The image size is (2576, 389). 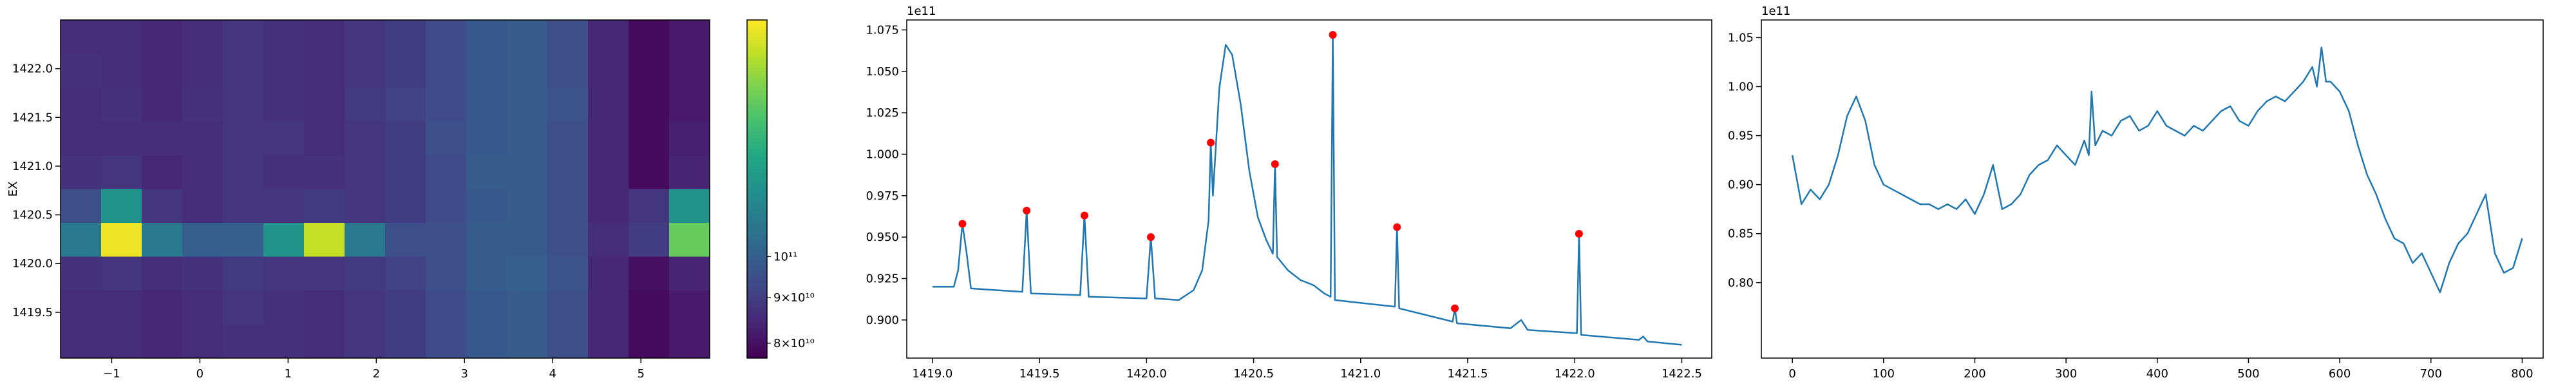 What do you see at coordinates (1360, 374) in the screenshot?
I see `x-tick-label: 1421.0` at bounding box center [1360, 374].